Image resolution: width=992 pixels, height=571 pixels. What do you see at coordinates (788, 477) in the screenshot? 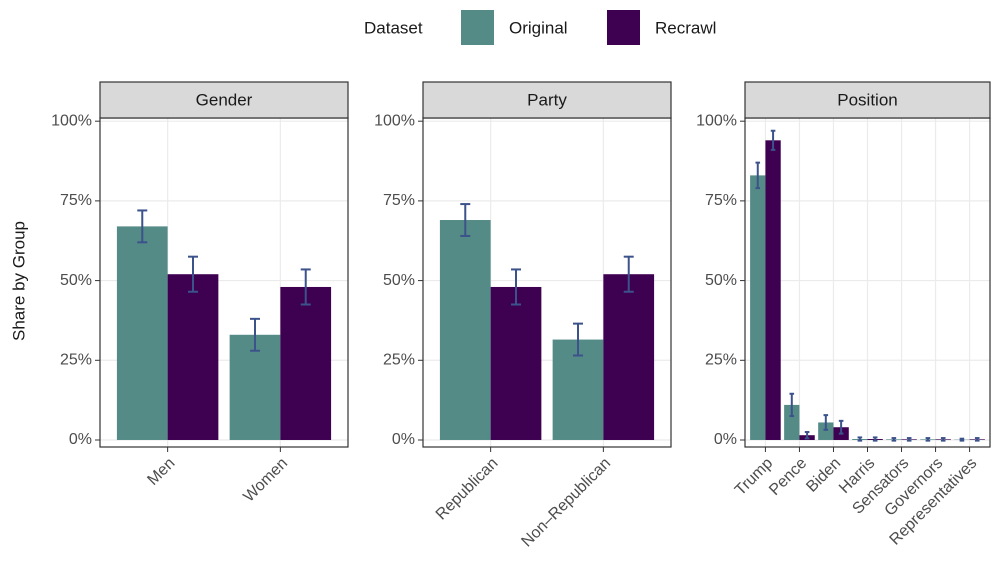
I see `x-tick-label: Pence` at bounding box center [788, 477].